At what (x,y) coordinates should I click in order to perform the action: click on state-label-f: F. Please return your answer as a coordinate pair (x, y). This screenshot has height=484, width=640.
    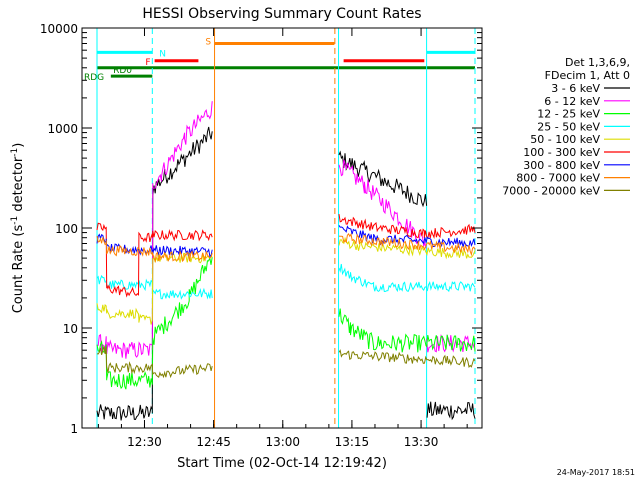
    Looking at the image, I should click on (147, 63).